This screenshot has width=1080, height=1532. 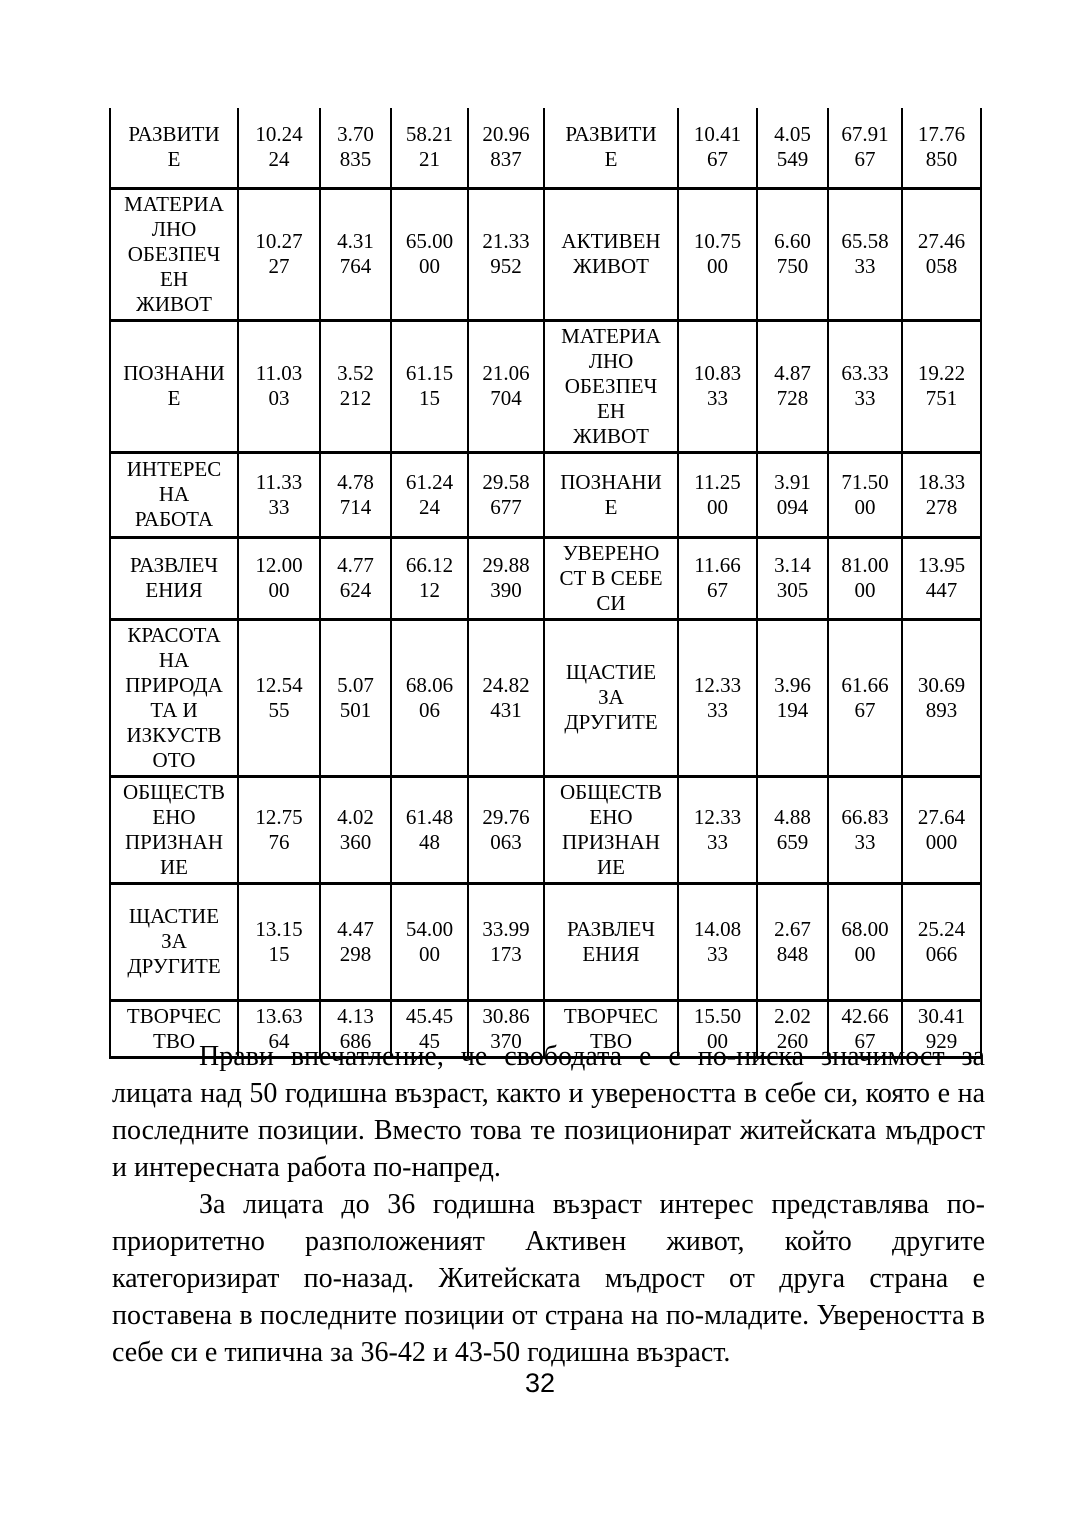 I want to click on row-label-left: РАЗВЛЕЧ ЕНИЯ, so click(x=174, y=578).